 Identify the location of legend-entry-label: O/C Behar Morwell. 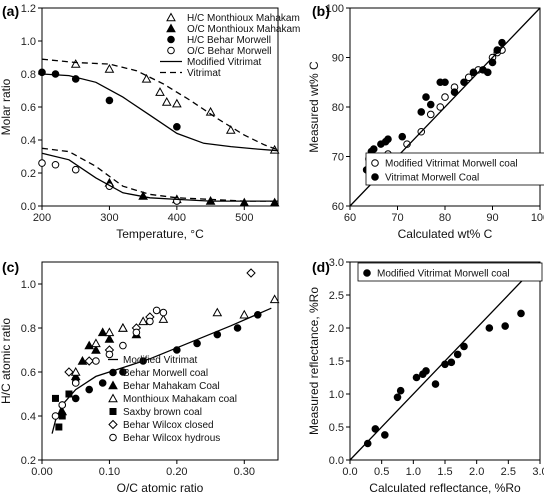
(229, 51).